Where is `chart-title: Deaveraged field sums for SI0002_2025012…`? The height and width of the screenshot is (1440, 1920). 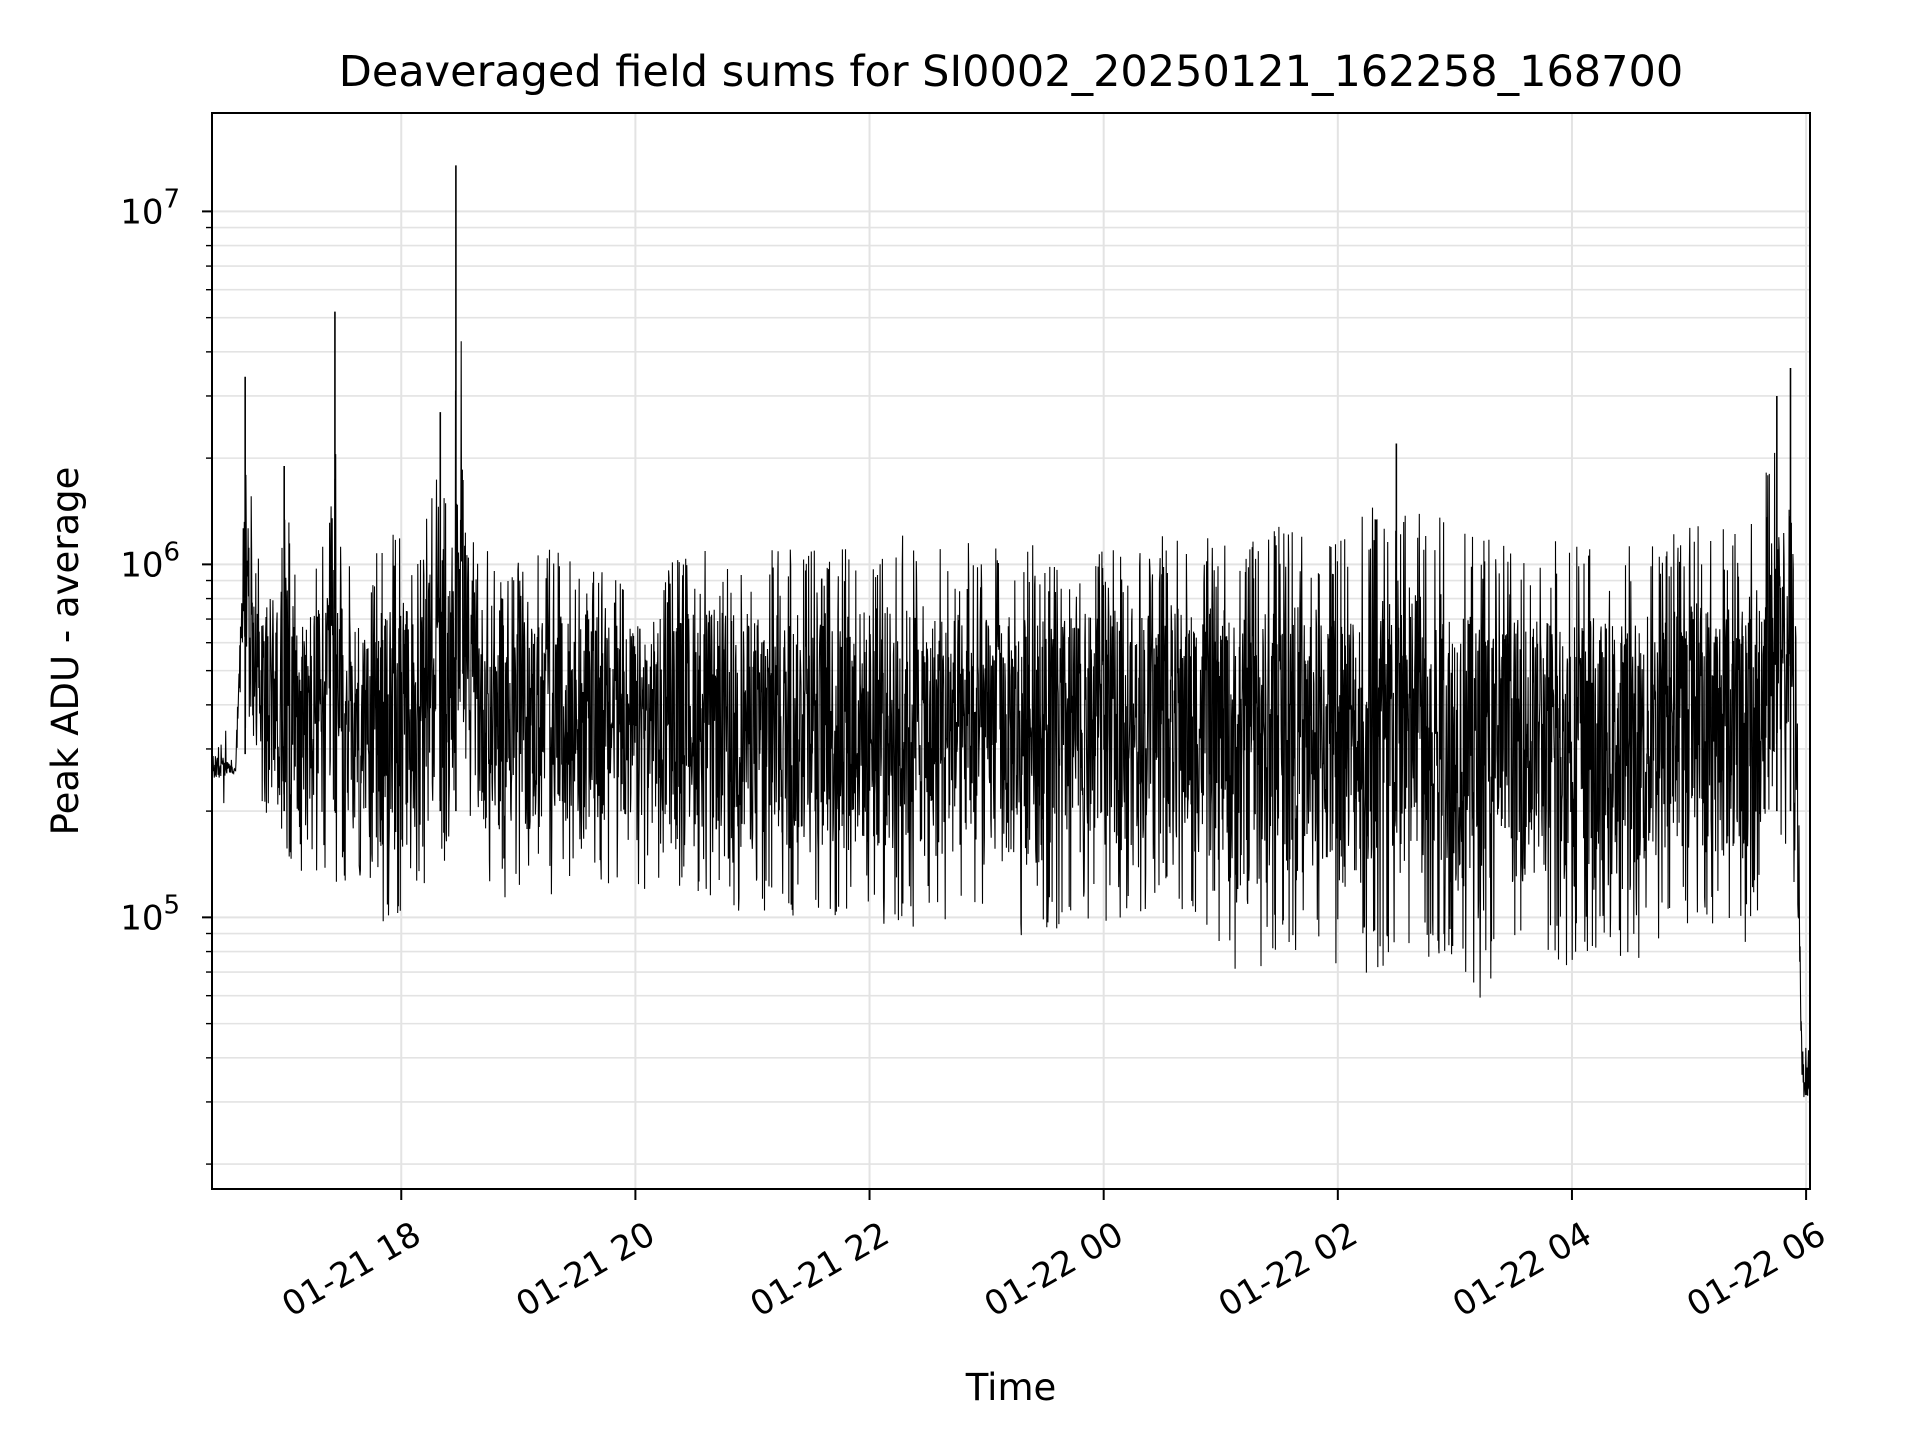
chart-title: Deaveraged field sums for SI0002_2025012… is located at coordinates (1011, 72).